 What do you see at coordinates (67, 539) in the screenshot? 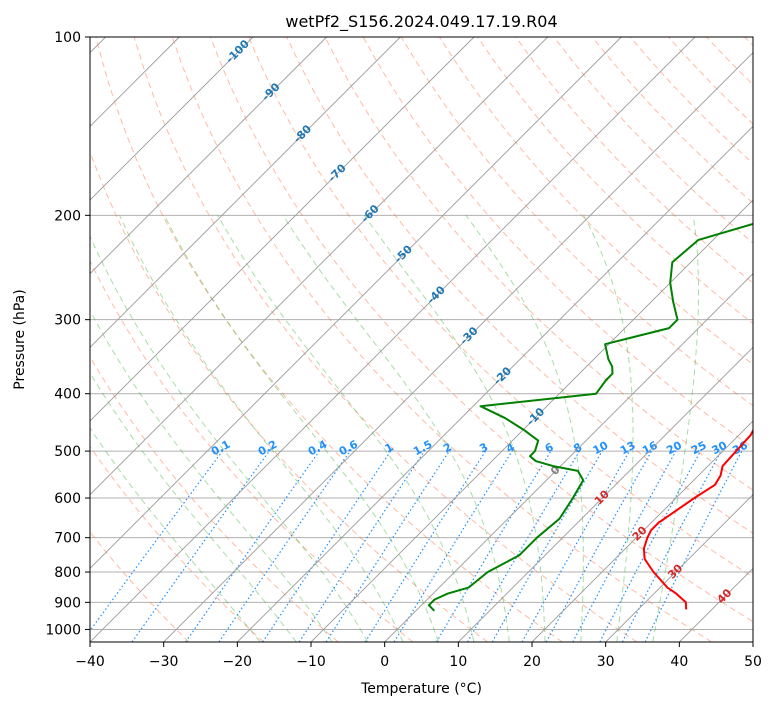
I see `y-tick-label: 700` at bounding box center [67, 539].